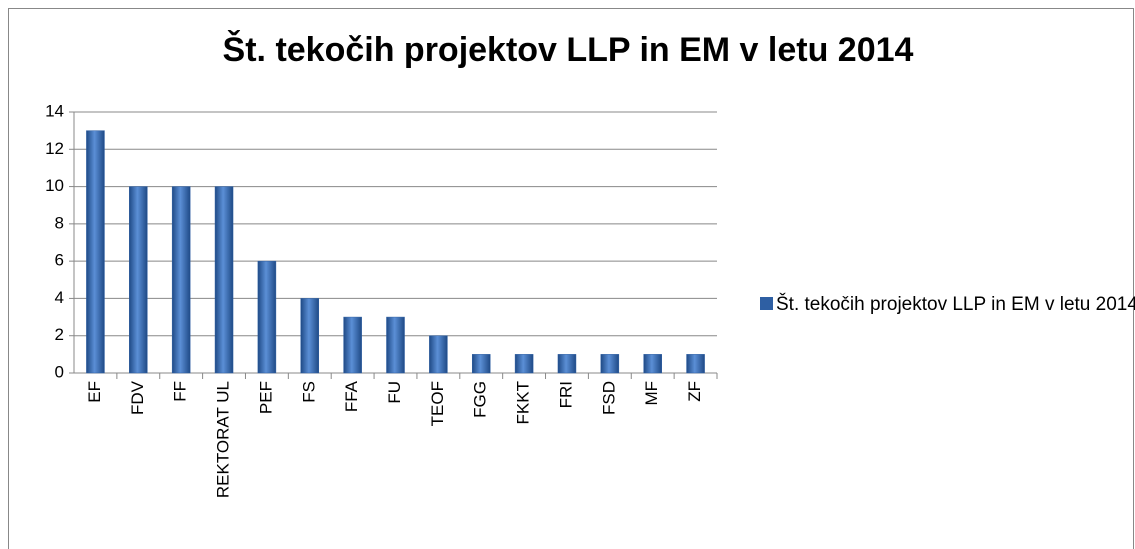 The width and height of the screenshot is (1135, 549). Describe the element at coordinates (766, 303) in the screenshot. I see `legend-swatch` at that location.